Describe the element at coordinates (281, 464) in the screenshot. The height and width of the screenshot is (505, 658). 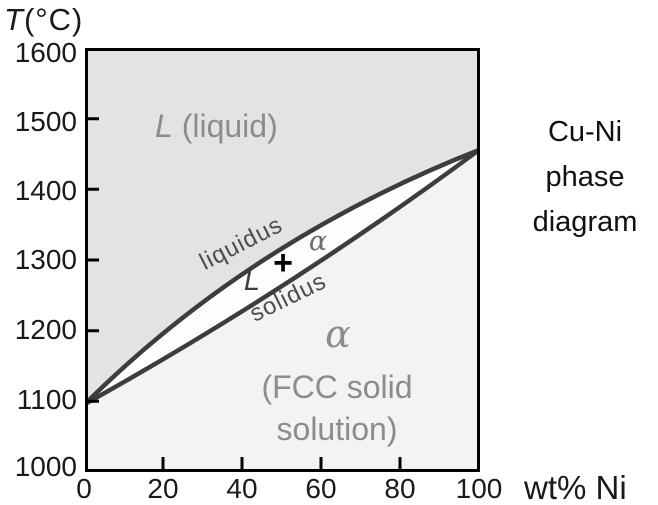
I see `x-tick-marks` at that location.